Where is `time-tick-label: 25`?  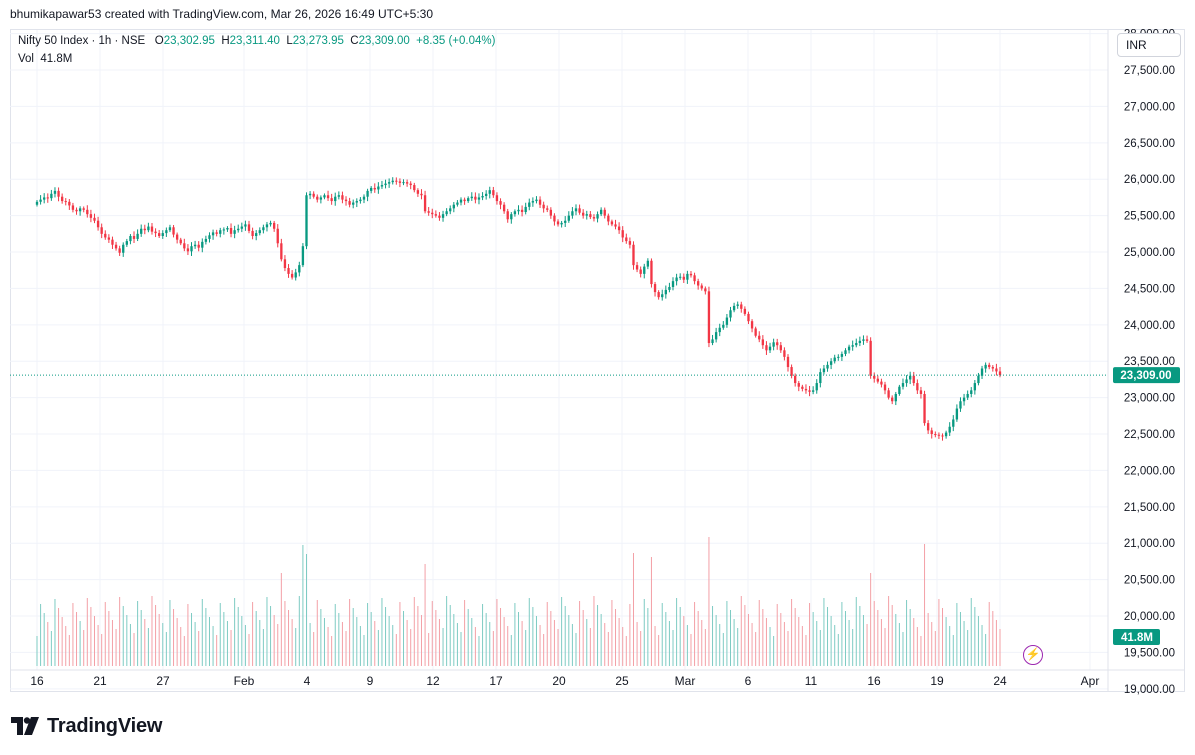 time-tick-label: 25 is located at coordinates (622, 681).